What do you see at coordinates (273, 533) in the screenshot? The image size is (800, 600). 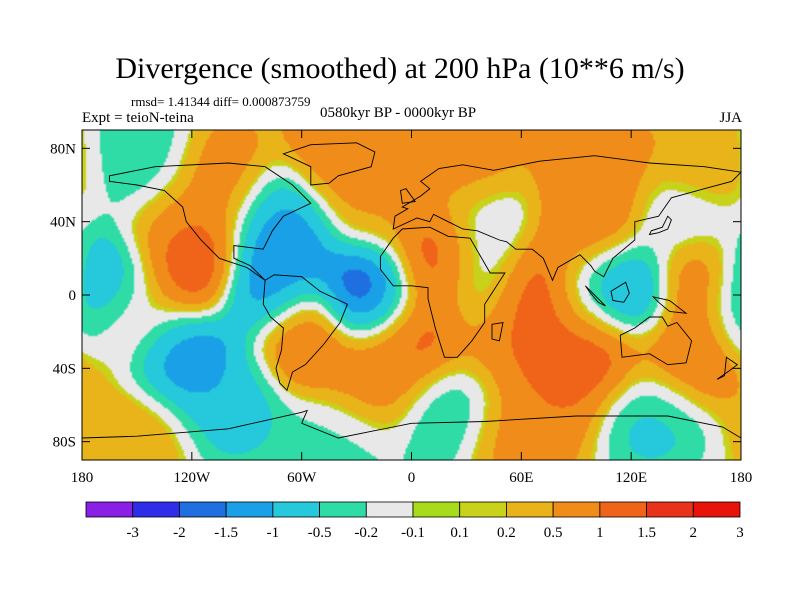 I see `colorbar-label: -1` at bounding box center [273, 533].